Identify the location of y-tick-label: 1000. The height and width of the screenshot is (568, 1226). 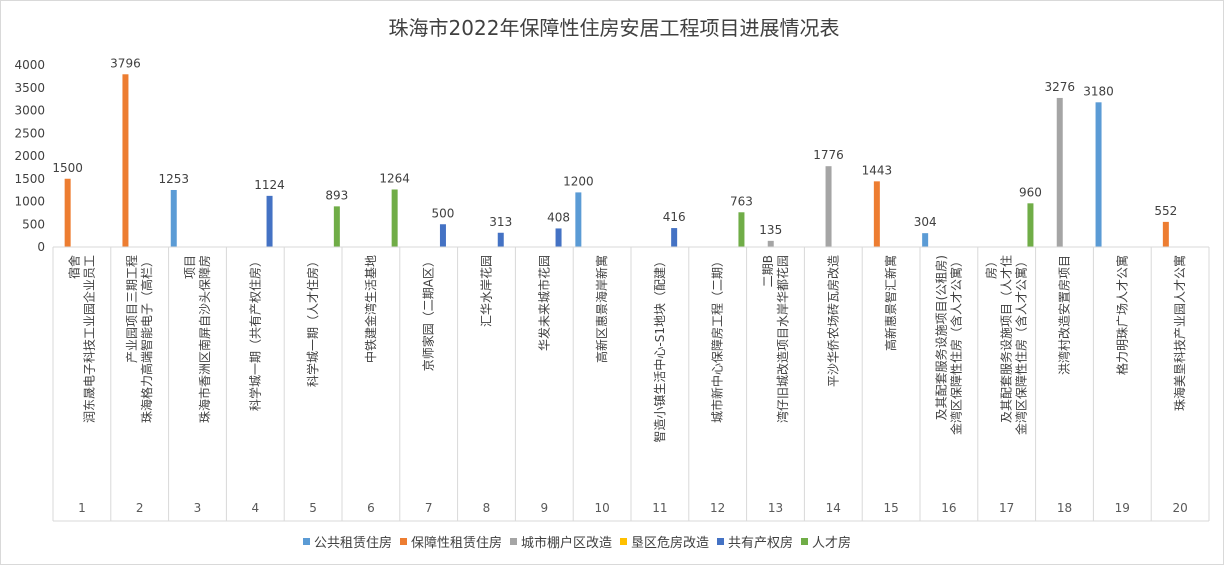
(29, 202).